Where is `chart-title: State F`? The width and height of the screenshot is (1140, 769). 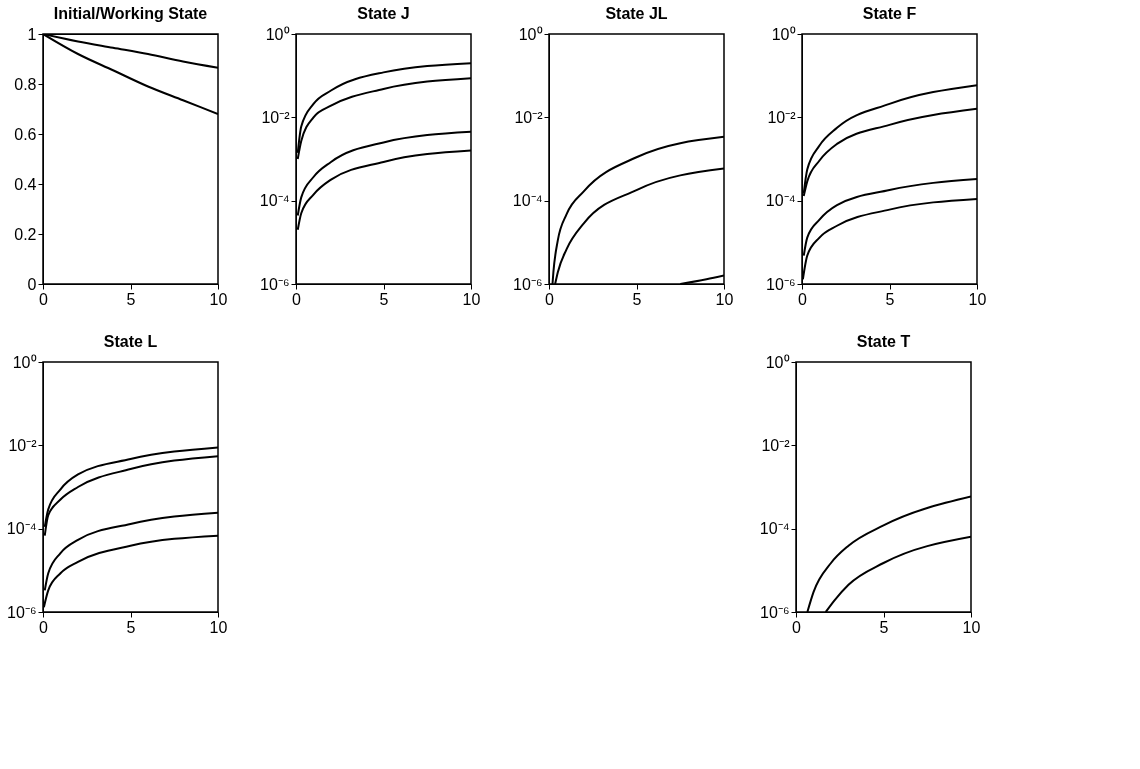 chart-title: State F is located at coordinates (889, 13).